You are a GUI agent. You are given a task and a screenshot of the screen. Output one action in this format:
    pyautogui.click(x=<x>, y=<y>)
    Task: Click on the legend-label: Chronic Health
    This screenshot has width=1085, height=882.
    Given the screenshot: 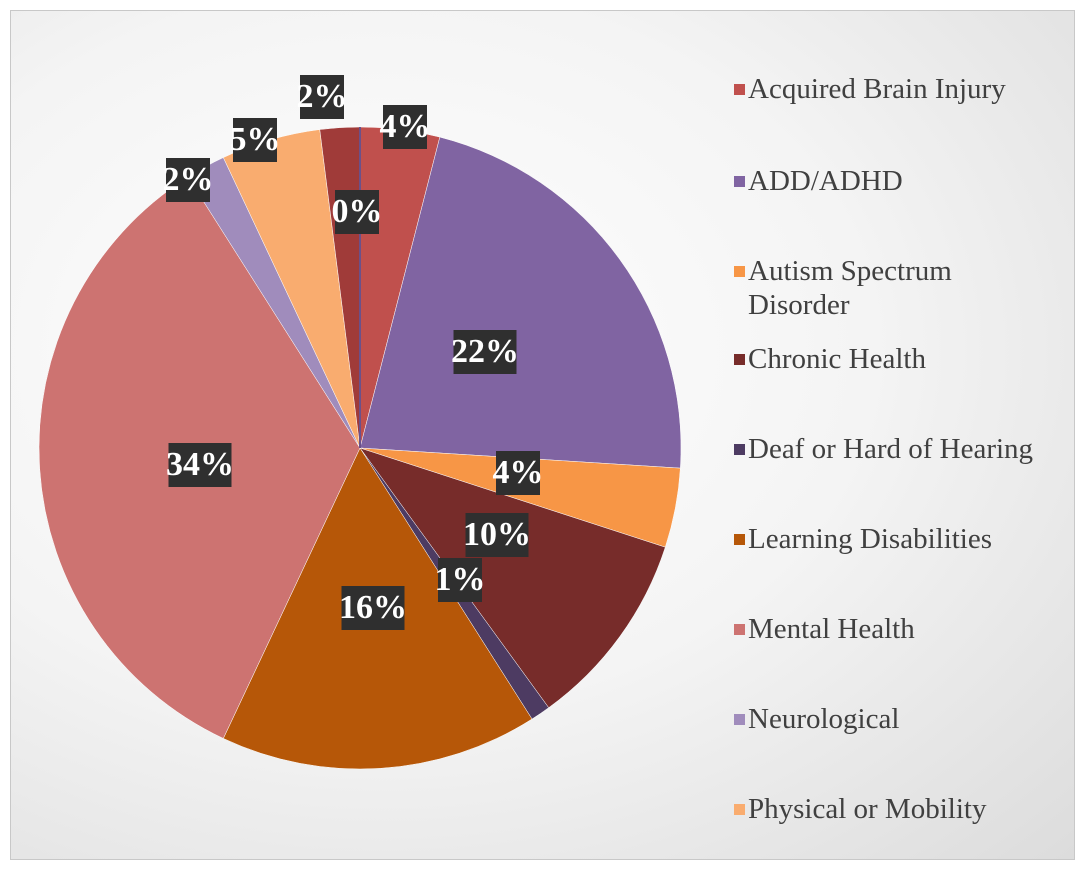 What is the action you would take?
    pyautogui.click(x=837, y=359)
    